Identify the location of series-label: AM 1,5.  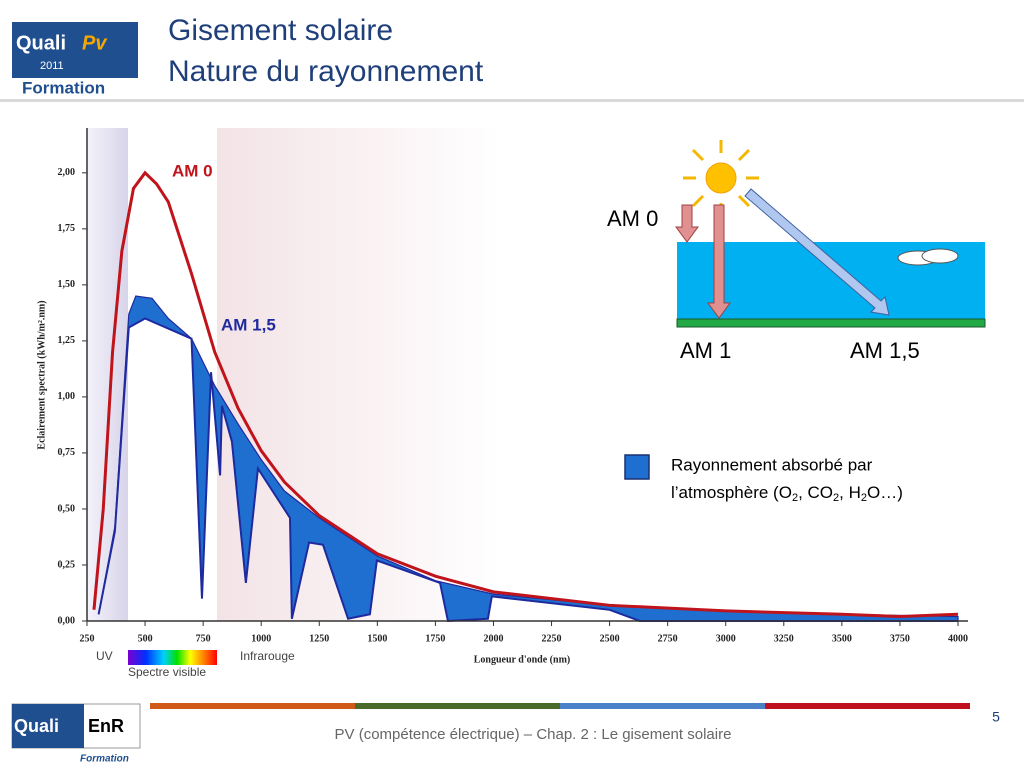
(248, 324).